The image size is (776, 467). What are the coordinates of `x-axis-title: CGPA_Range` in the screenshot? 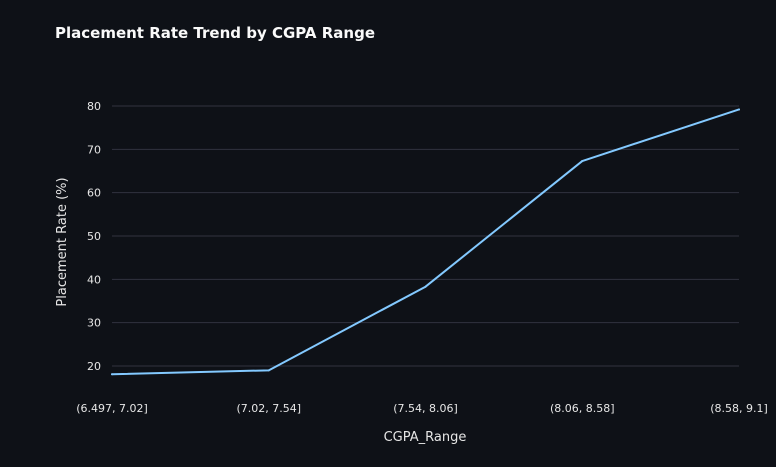 It's located at (425, 437).